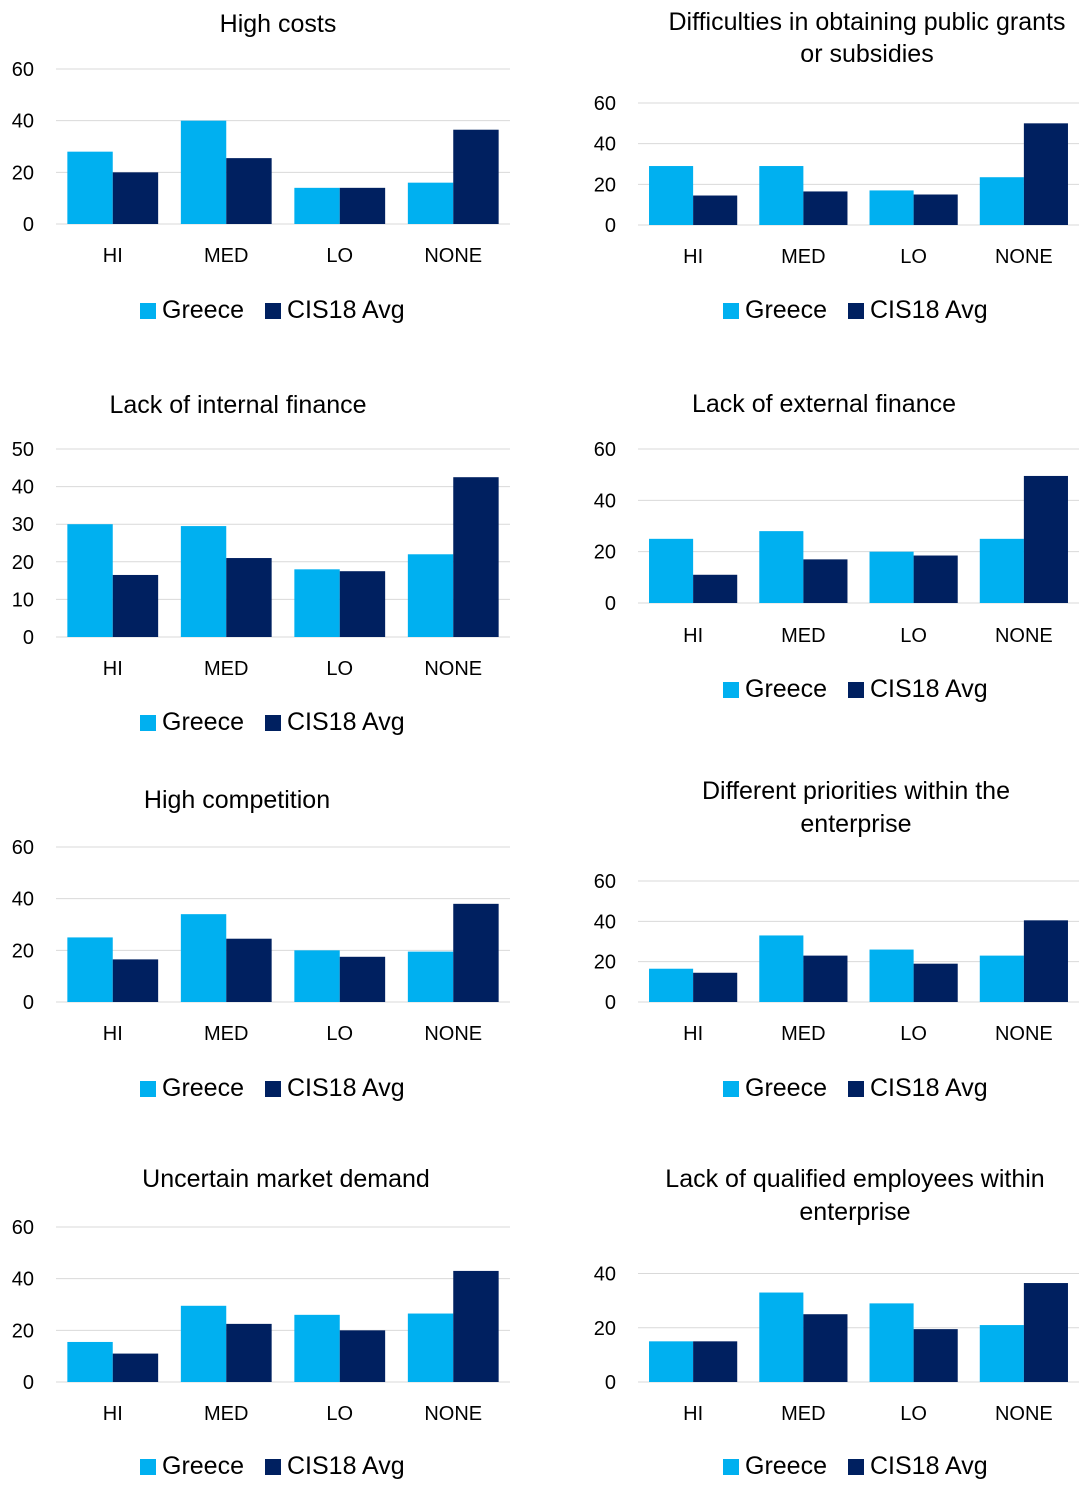 The height and width of the screenshot is (1486, 1079). What do you see at coordinates (278, 24) in the screenshot?
I see `chart-title: High costs` at bounding box center [278, 24].